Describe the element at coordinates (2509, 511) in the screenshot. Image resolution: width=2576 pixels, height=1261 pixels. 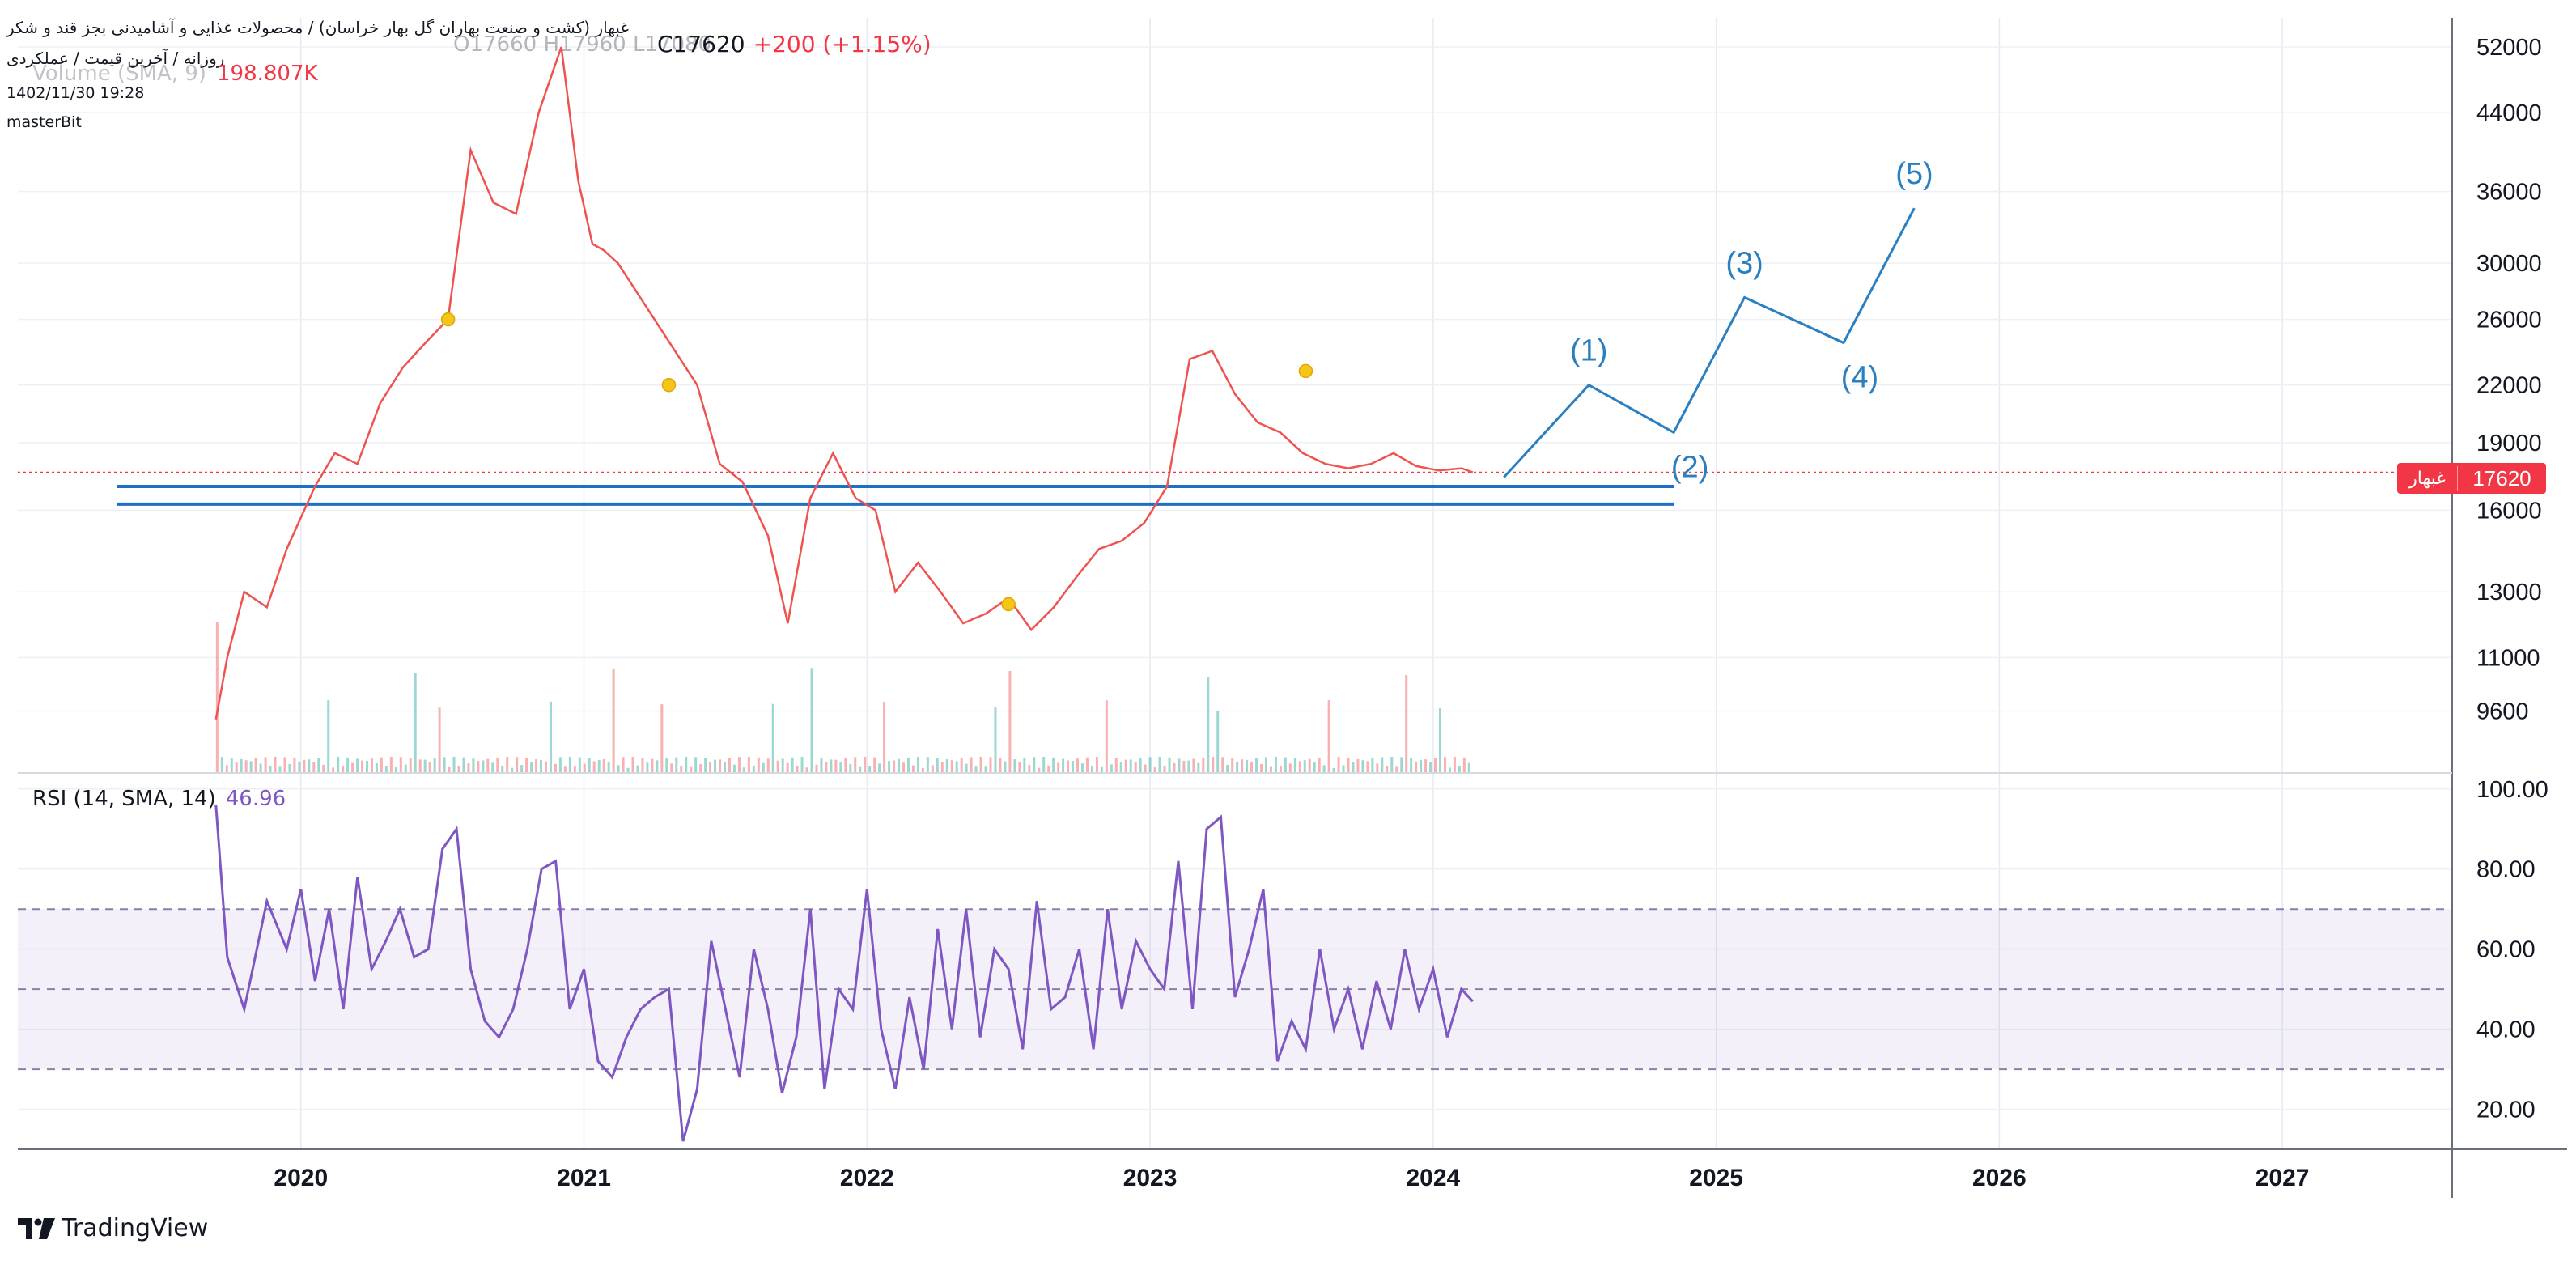
I see `price-tick-label: 16000` at that location.